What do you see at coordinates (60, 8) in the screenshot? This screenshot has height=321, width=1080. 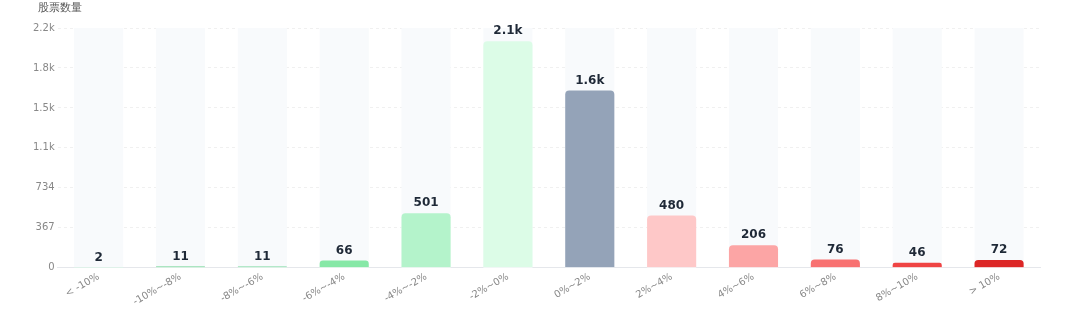 I see `y-axis-title: 股票数量` at bounding box center [60, 8].